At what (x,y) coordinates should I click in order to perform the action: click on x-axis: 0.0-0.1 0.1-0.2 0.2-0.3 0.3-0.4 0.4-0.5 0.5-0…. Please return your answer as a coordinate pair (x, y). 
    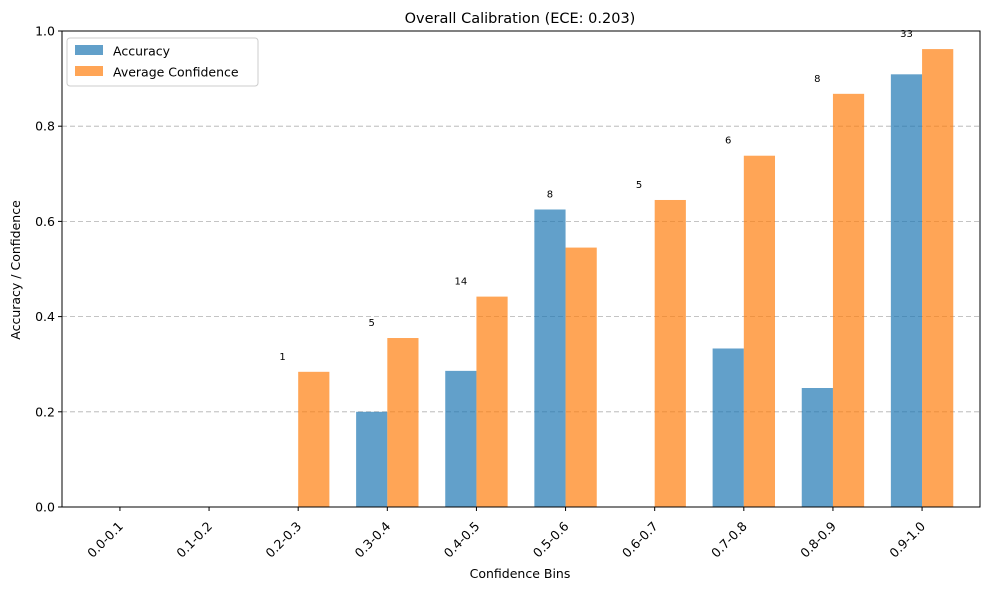
    Looking at the image, I should click on (506, 533).